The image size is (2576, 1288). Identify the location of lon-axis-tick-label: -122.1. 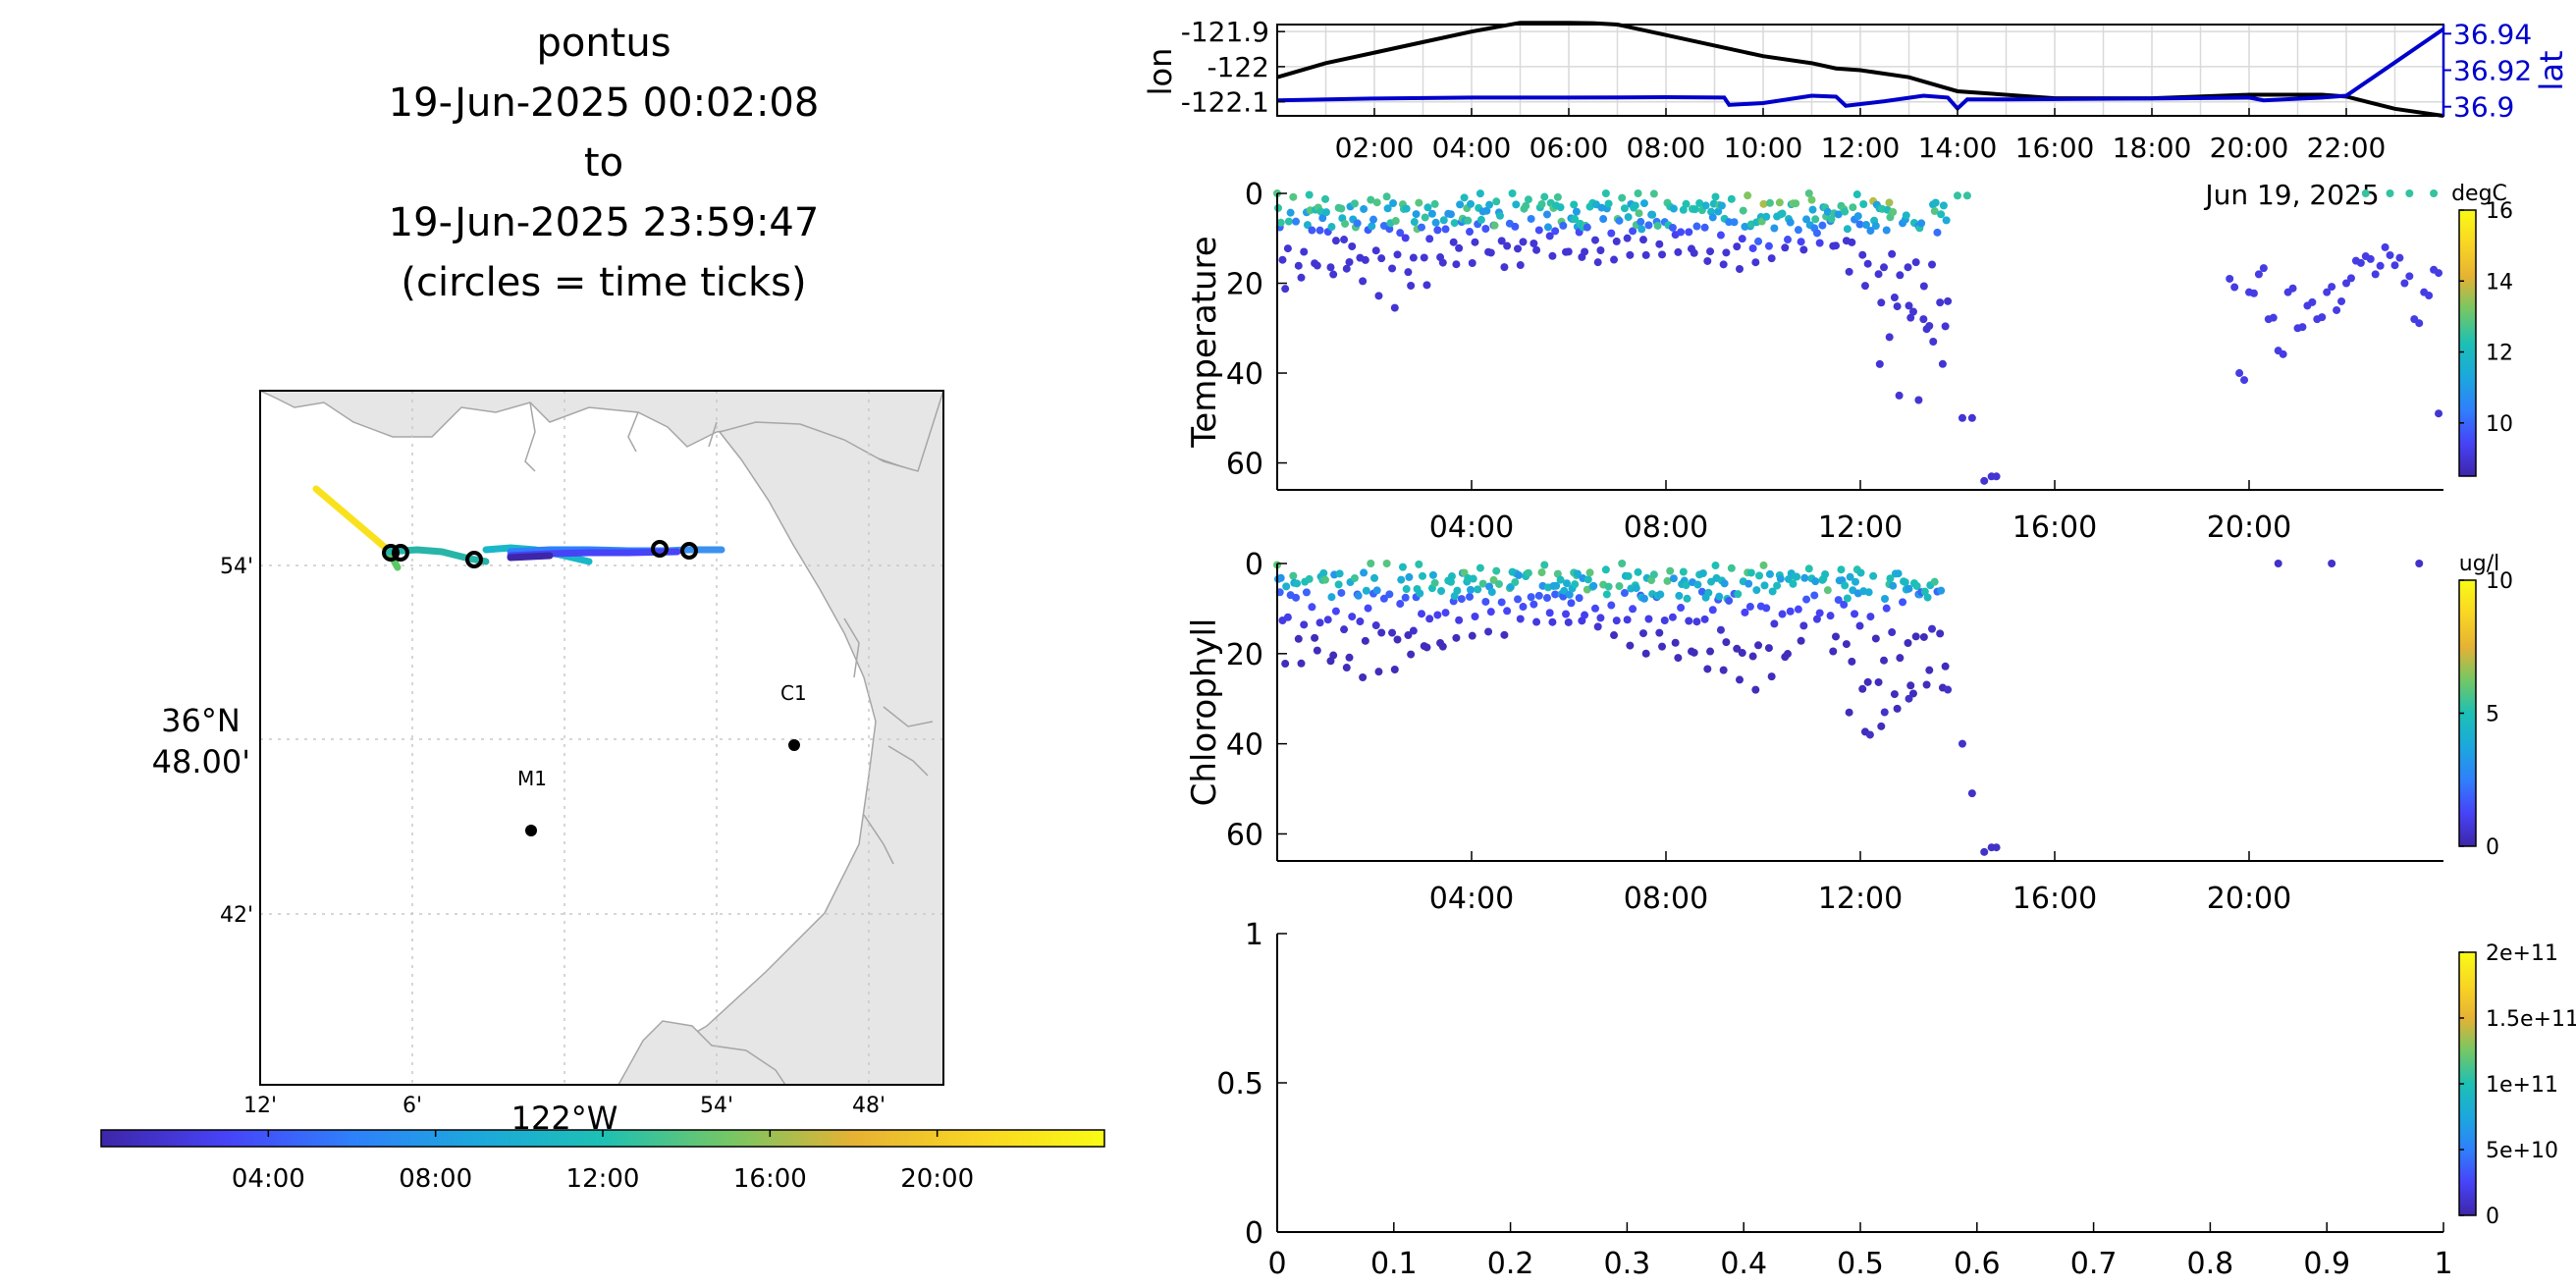
(1225, 102).